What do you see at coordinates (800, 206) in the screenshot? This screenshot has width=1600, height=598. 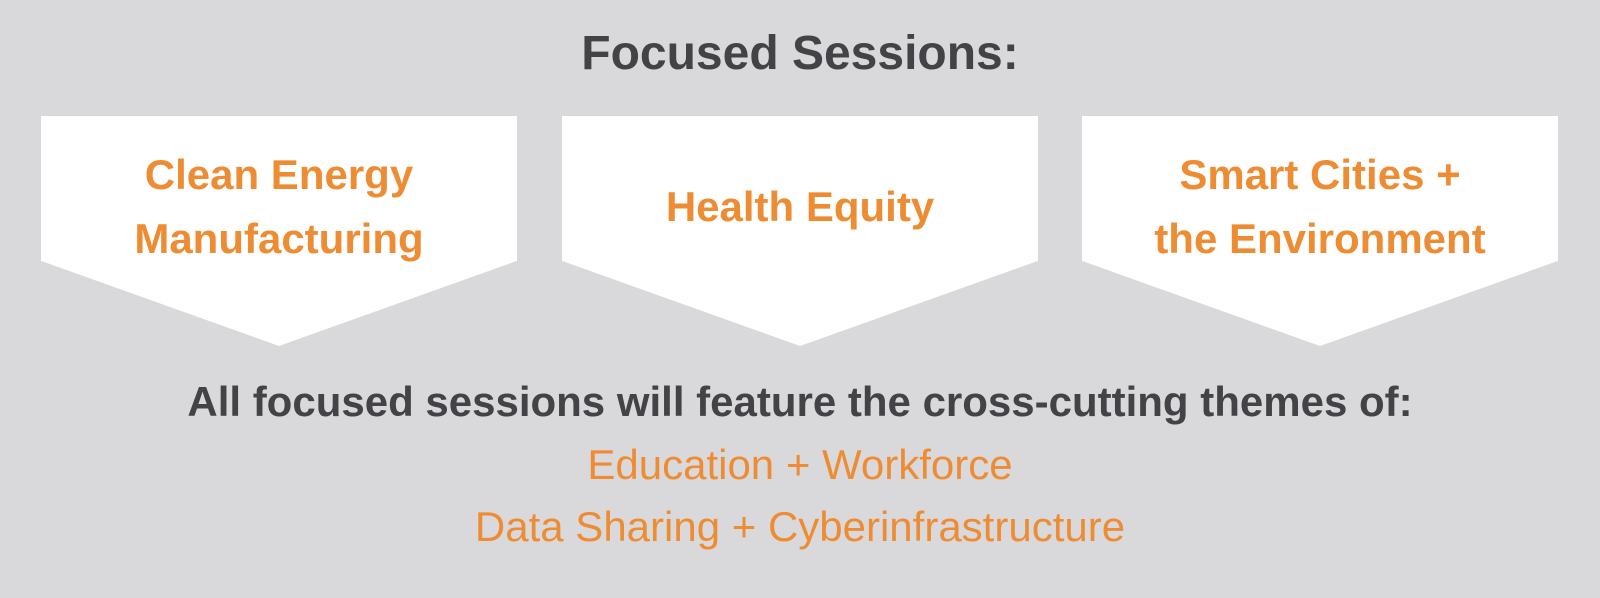 I see `session-label: Health Equity` at bounding box center [800, 206].